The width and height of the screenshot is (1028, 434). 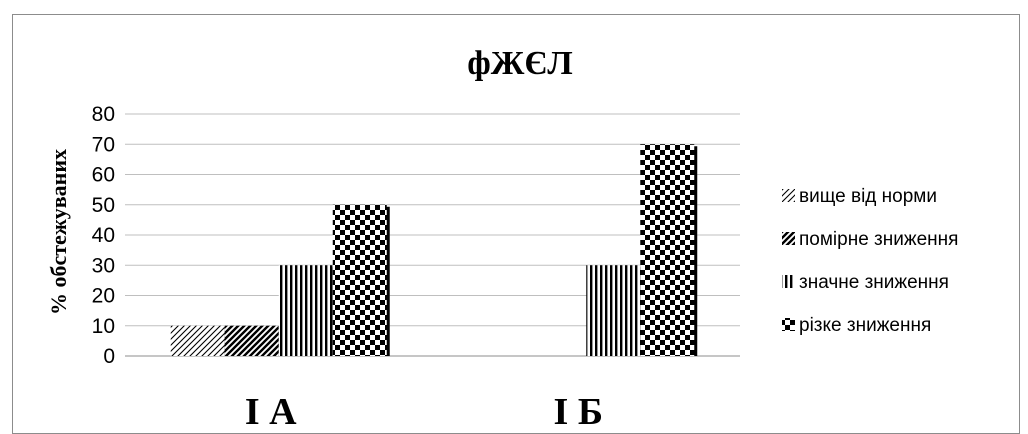 What do you see at coordinates (103, 296) in the screenshot?
I see `y-tick-label: 20` at bounding box center [103, 296].